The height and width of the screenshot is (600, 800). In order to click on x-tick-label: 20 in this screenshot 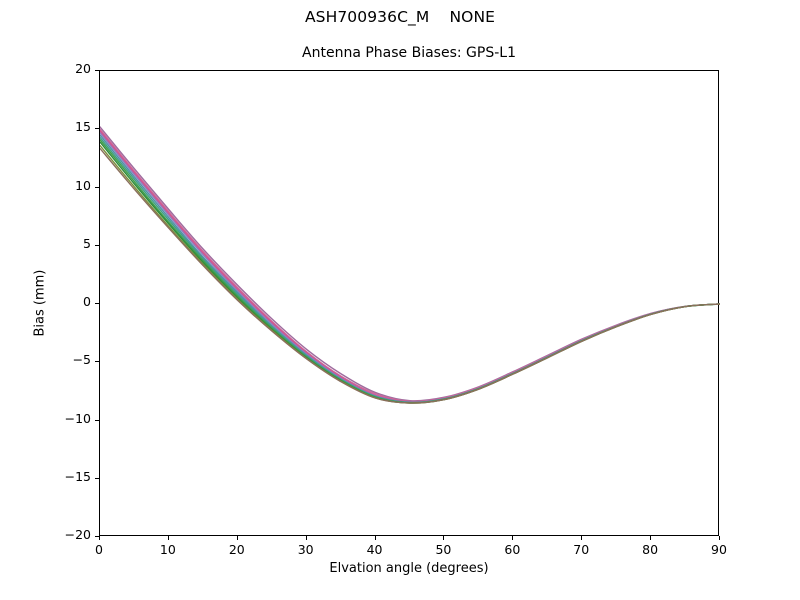, I will do `click(236, 549)`.